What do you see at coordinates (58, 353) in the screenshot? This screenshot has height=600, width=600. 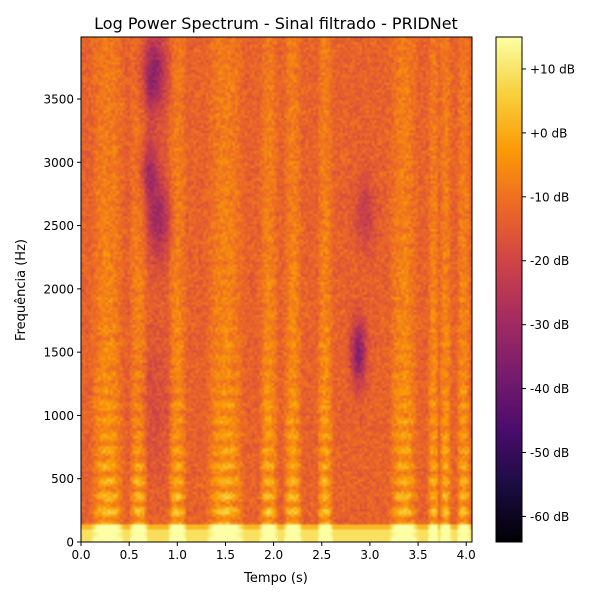 I see `y-tick-label: 1500` at bounding box center [58, 353].